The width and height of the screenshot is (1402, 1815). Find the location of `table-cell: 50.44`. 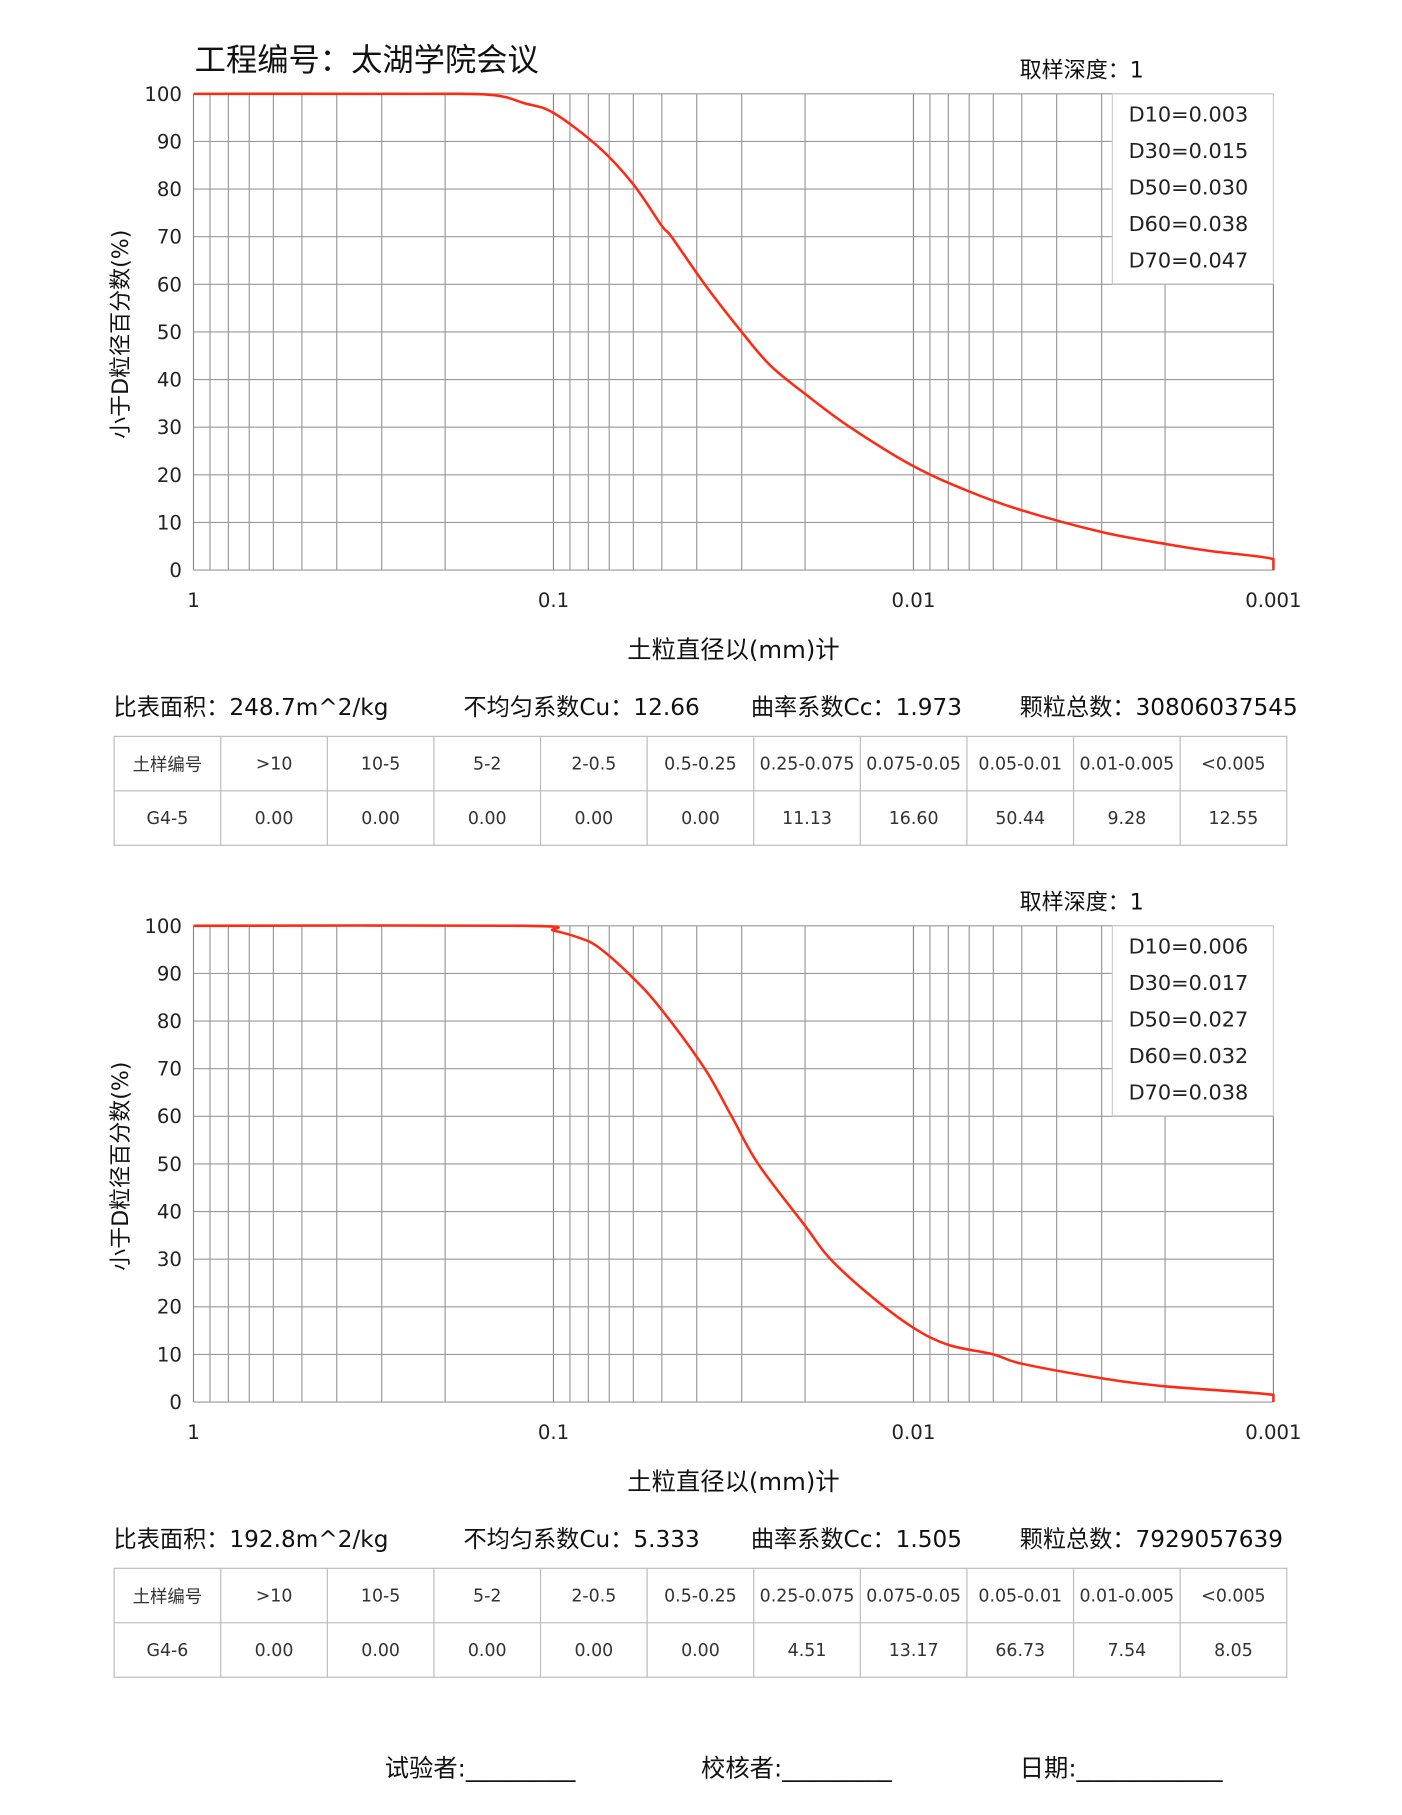

table-cell: 50.44 is located at coordinates (1020, 818).